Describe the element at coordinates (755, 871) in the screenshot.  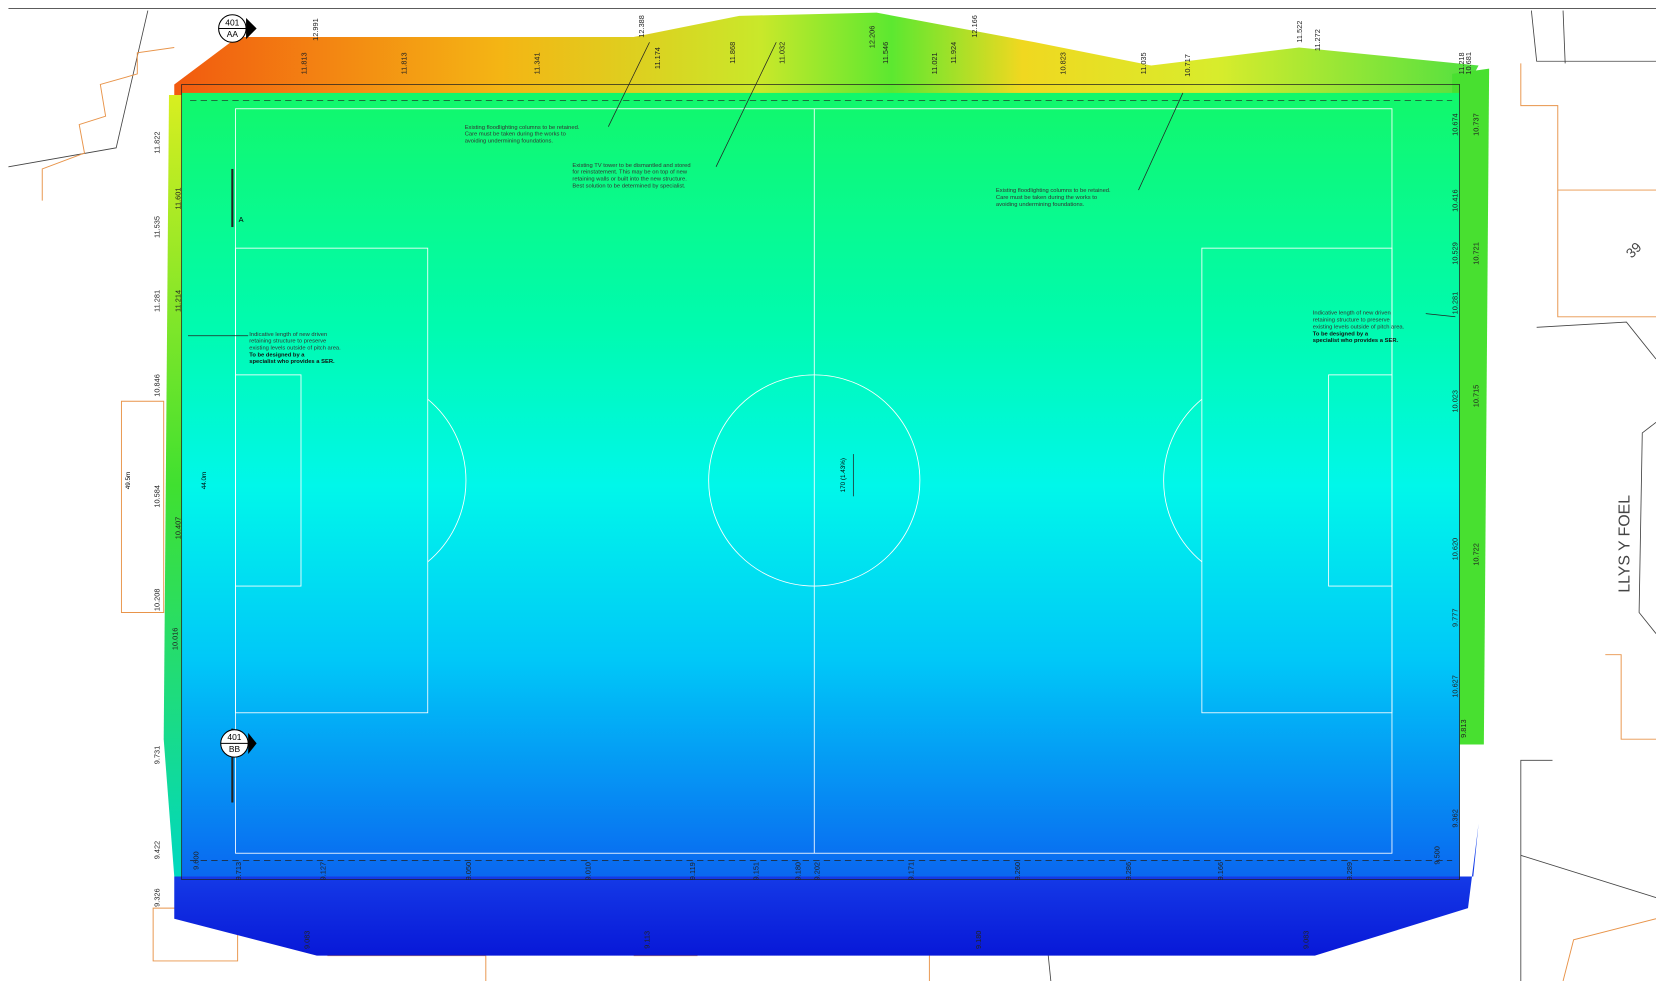
I see `level-label: 9.151` at that location.